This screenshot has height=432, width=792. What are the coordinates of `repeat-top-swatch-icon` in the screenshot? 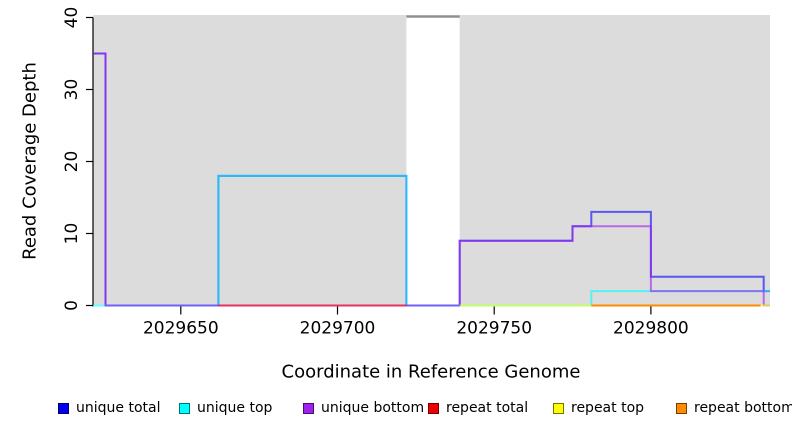 It's located at (558, 408).